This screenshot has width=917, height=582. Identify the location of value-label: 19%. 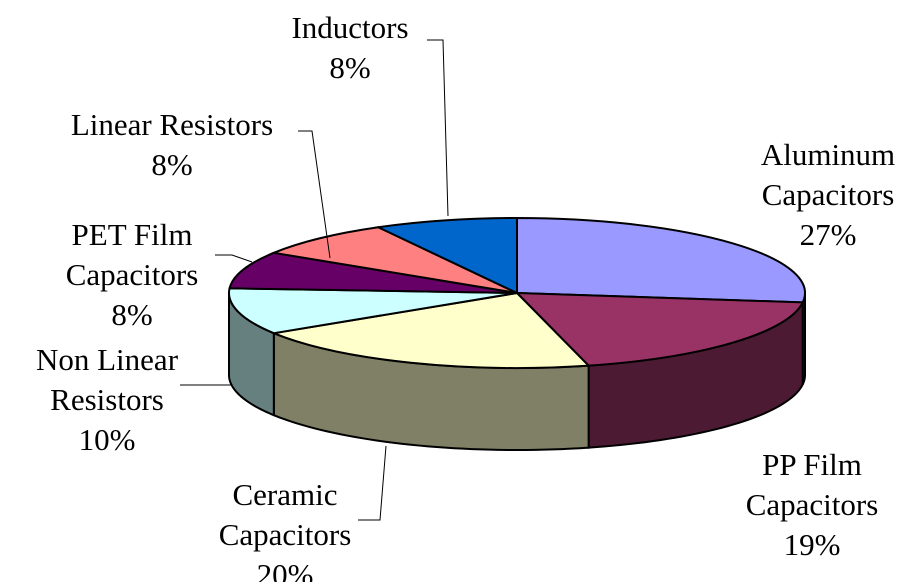
(812, 544).